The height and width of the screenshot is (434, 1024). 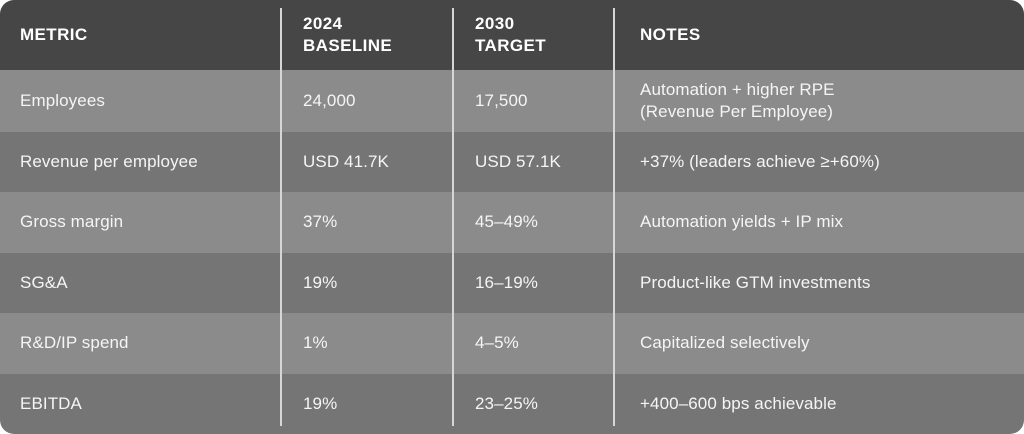 I want to click on metric-cell: SG&A, so click(x=44, y=282).